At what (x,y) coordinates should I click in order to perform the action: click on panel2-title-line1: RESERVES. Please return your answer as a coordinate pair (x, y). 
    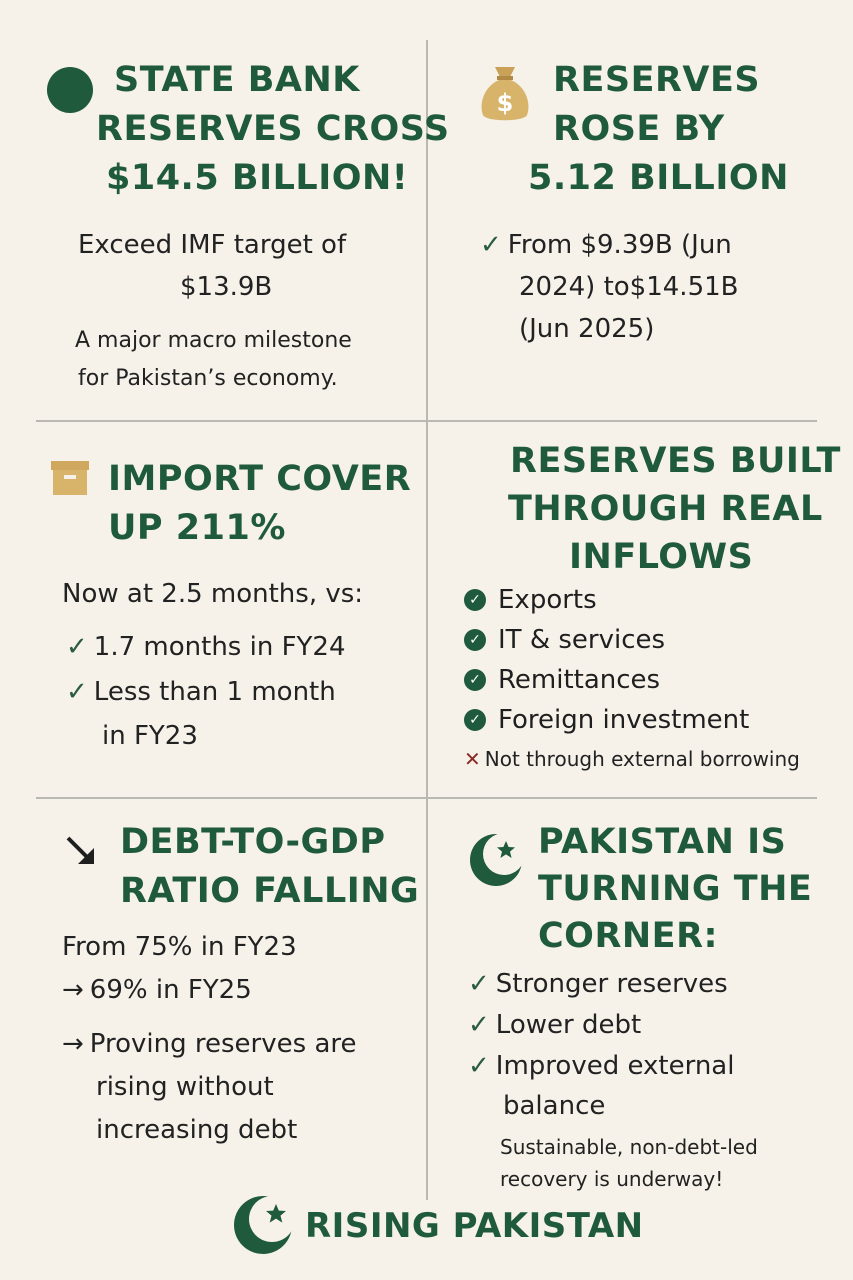
    Looking at the image, I should click on (657, 80).